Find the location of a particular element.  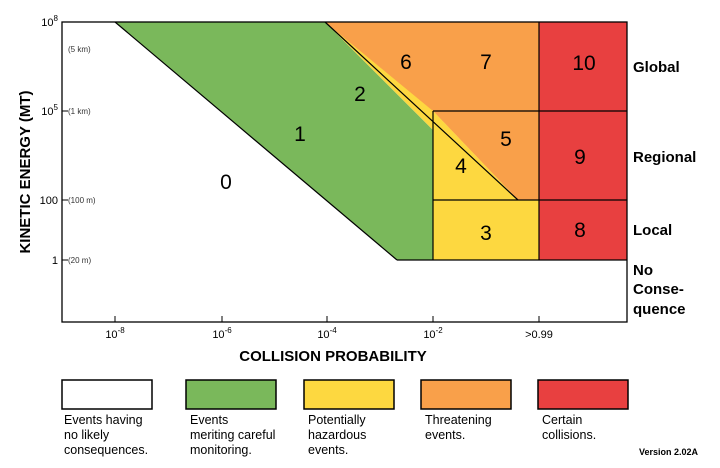

zone-2-label: 2 is located at coordinates (360, 94).